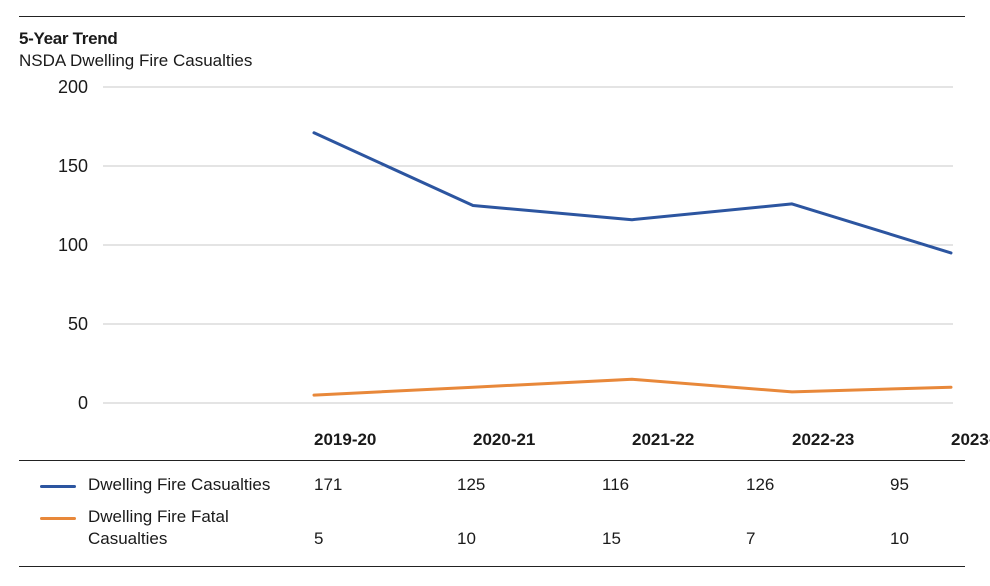 The image size is (990, 586). Describe the element at coordinates (611, 538) in the screenshot. I see `table-cell: 15` at that location.